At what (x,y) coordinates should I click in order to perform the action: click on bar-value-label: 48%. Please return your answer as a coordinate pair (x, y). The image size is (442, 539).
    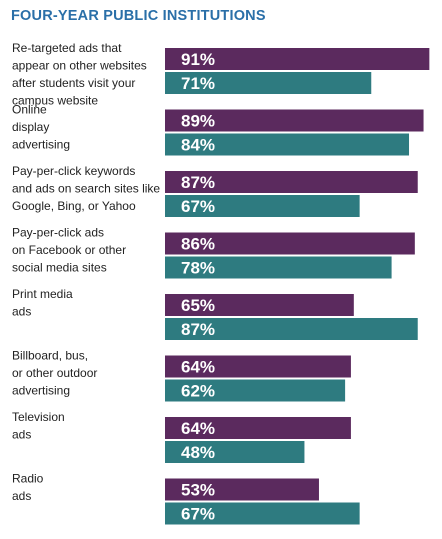
    Looking at the image, I should click on (198, 452).